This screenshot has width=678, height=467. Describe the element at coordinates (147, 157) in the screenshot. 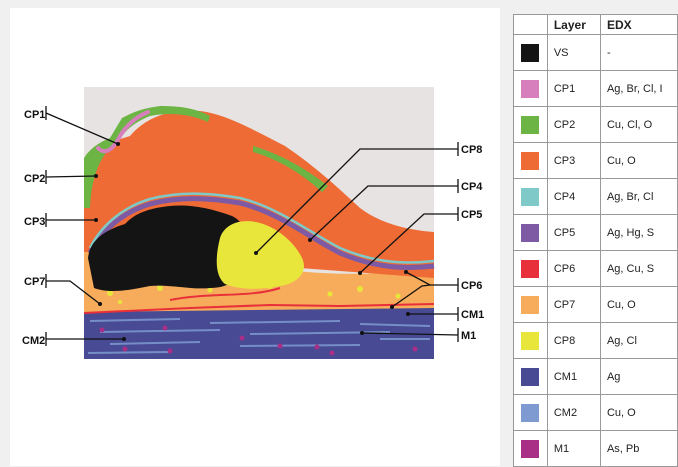

I see `layer-cp2` at that location.